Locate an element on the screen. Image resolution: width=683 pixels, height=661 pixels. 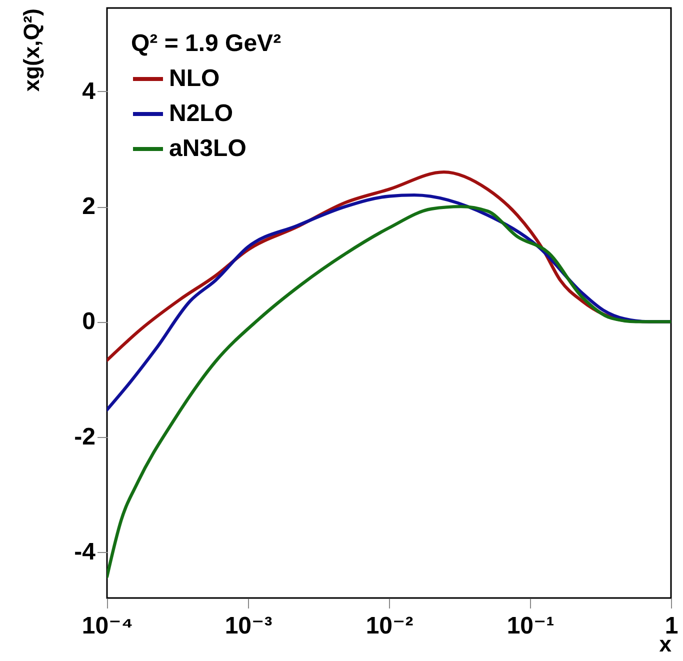
x-tick-label: 10⁻³ is located at coordinates (248, 626).